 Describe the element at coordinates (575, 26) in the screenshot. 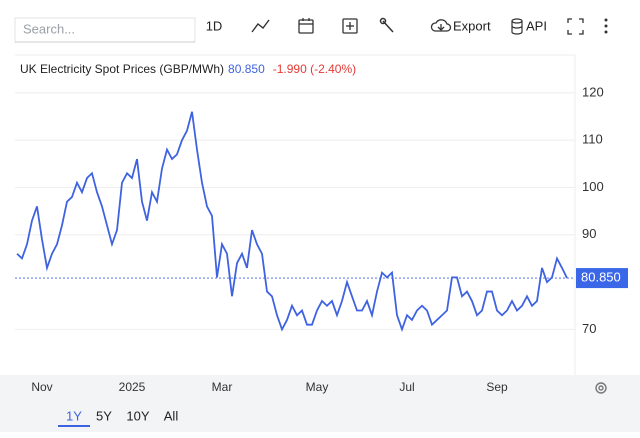

I see `fullscreen-icon` at that location.